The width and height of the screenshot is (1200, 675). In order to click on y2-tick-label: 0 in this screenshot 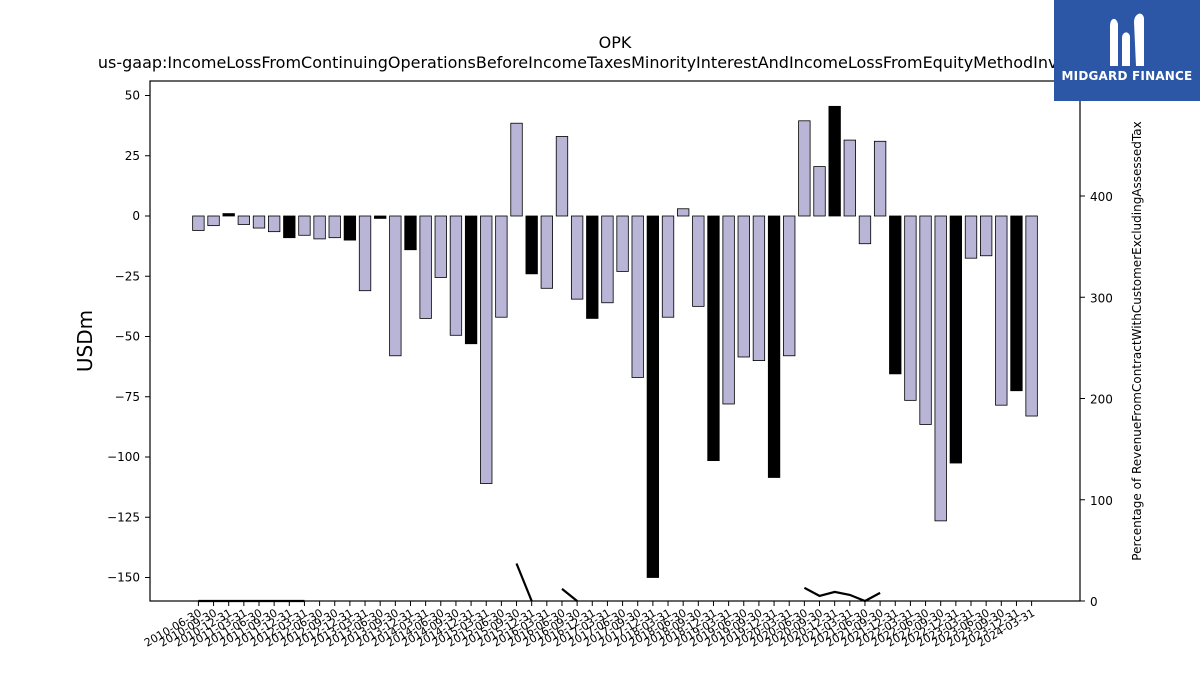, I will do `click(1094, 602)`.